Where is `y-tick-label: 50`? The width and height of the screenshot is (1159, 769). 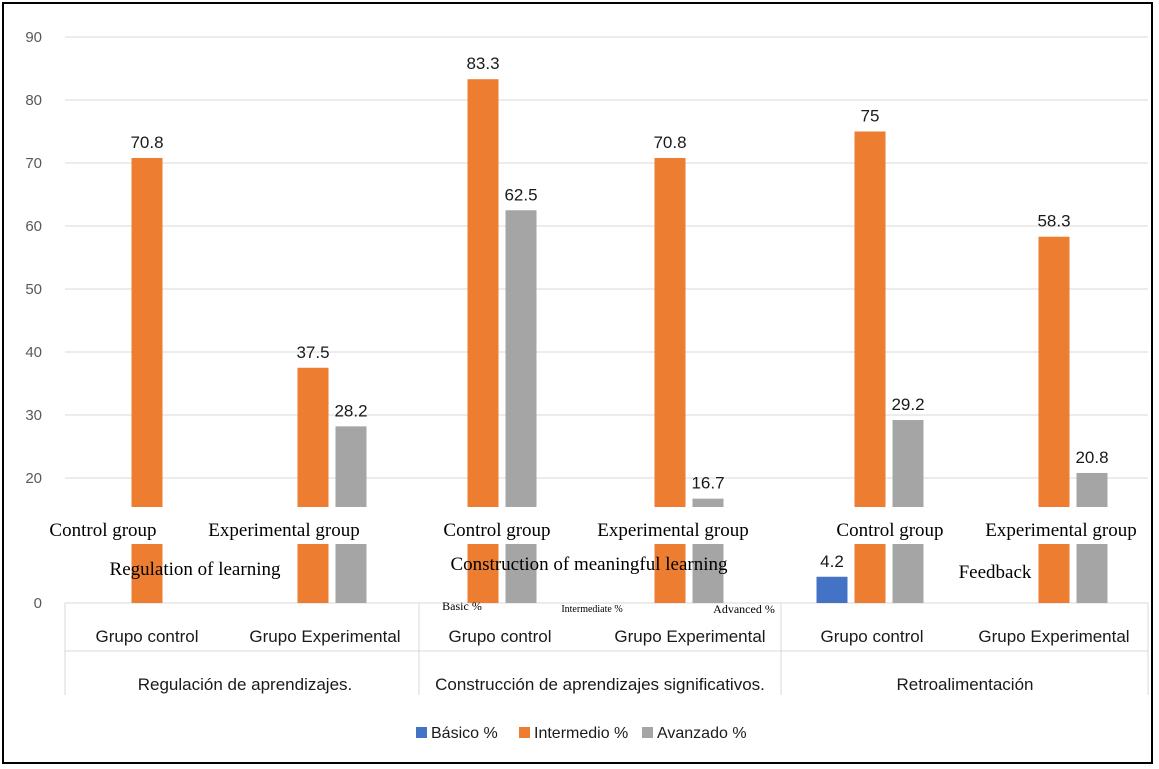
y-tick-label: 50 is located at coordinates (33, 289).